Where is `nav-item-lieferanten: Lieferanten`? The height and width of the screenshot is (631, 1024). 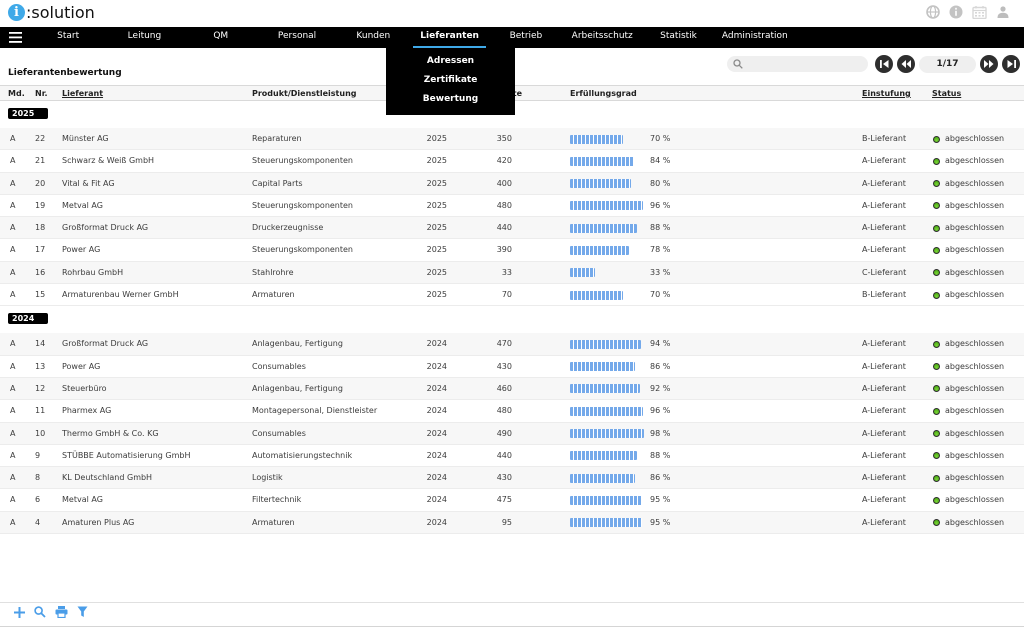
nav-item-lieferanten: Lieferanten is located at coordinates (449, 37).